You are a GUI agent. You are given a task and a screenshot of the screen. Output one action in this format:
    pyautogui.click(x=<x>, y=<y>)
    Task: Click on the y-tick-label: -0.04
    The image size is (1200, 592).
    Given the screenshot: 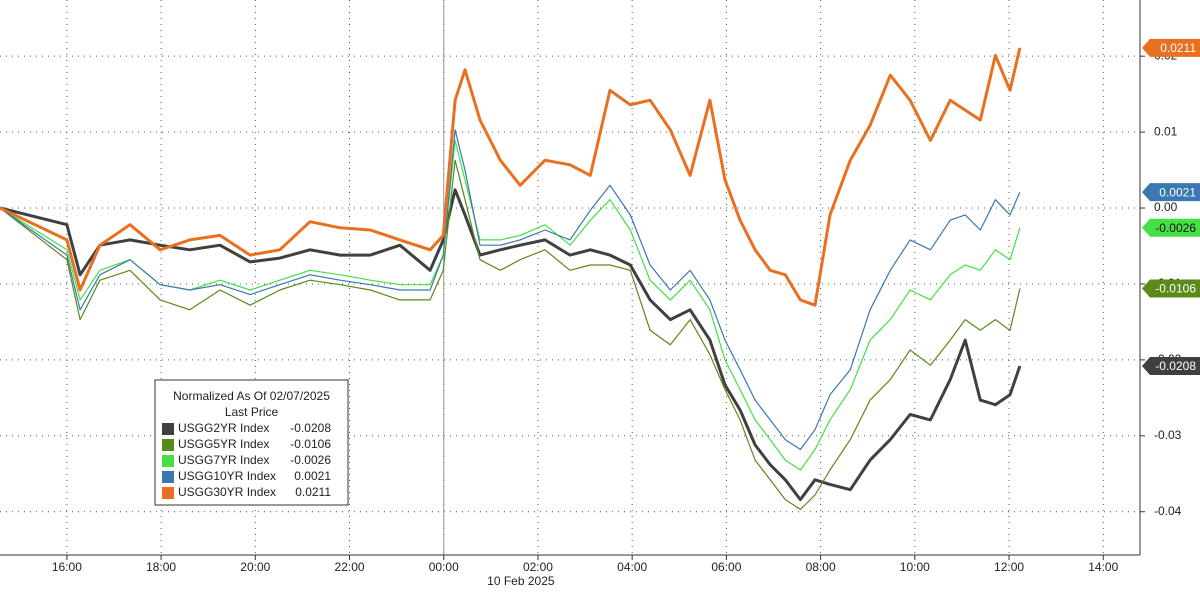 What is the action you would take?
    pyautogui.click(x=1168, y=511)
    